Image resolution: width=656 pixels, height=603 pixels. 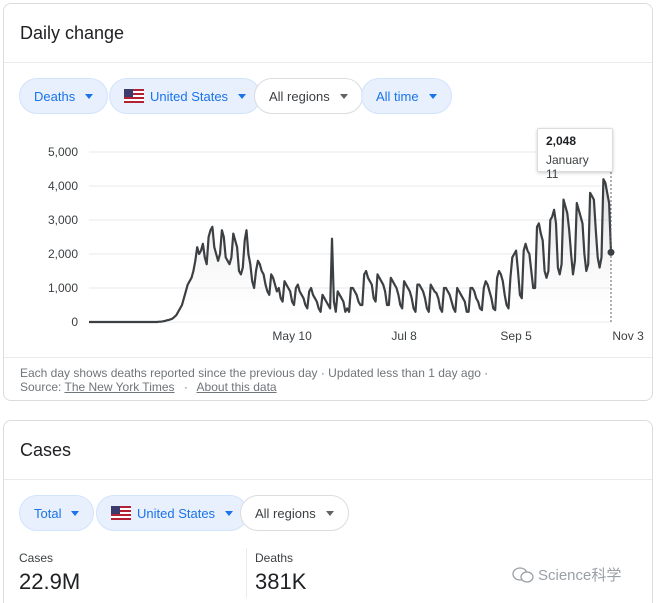 I want to click on stat-cases: Cases 22.9M, so click(x=49, y=573).